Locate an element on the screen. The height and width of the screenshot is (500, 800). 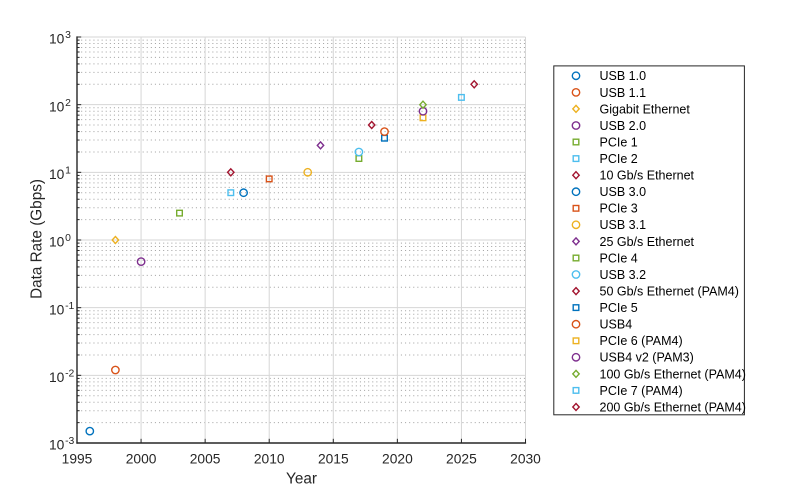
svg-text: 2030 is located at coordinates (525, 459).